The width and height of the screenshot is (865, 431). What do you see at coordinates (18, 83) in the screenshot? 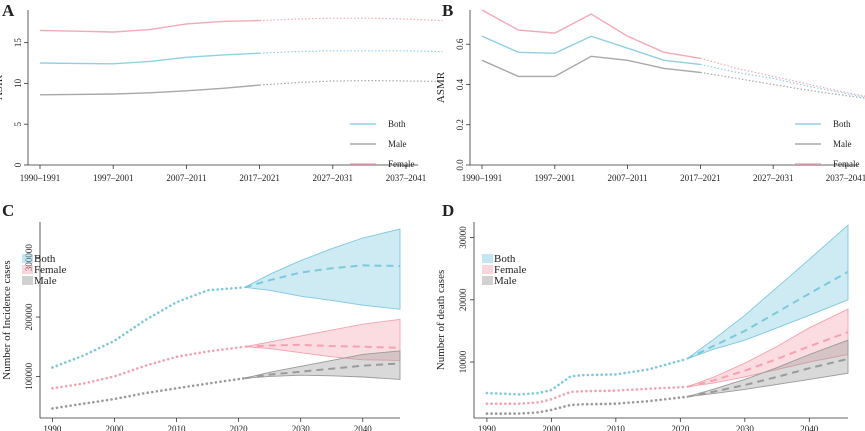
I see `y-tick-label: 10` at bounding box center [18, 83].